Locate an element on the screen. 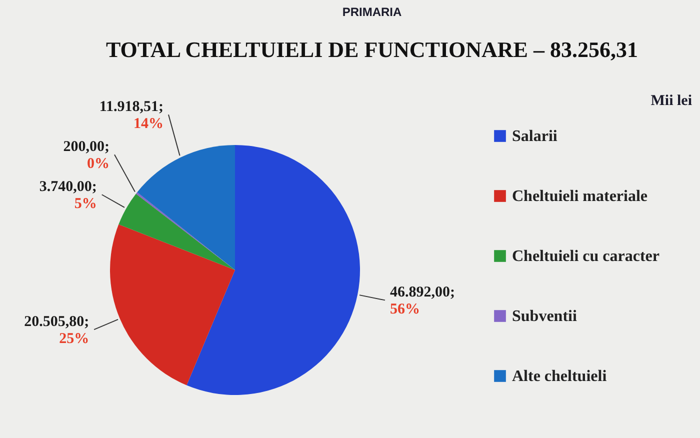 This screenshot has width=700, height=438. legend-label: Cheltuieli materiale is located at coordinates (580, 196).